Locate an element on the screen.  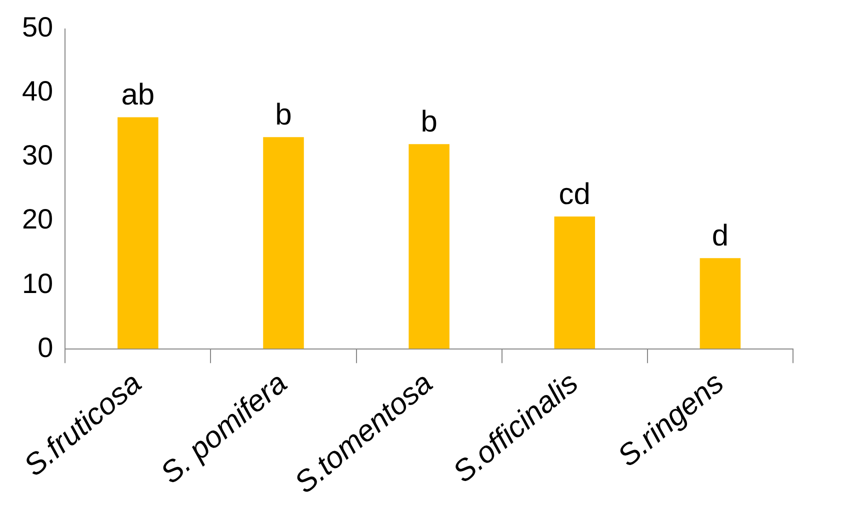
y-tick-label: 0 is located at coordinates (46, 347).